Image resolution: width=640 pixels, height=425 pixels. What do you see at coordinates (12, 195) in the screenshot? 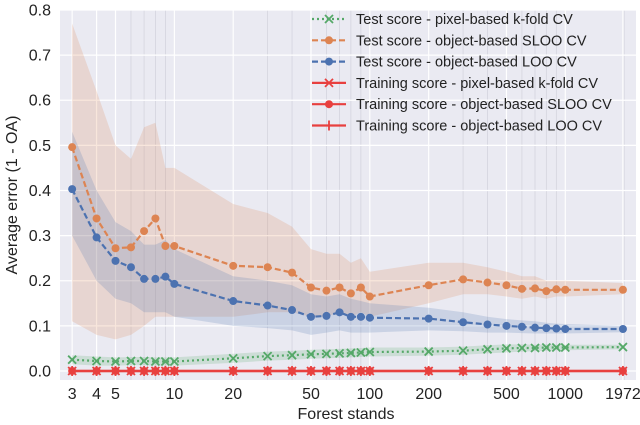
I see `y-axis-label: Average error (1 - OA)` at bounding box center [12, 195].